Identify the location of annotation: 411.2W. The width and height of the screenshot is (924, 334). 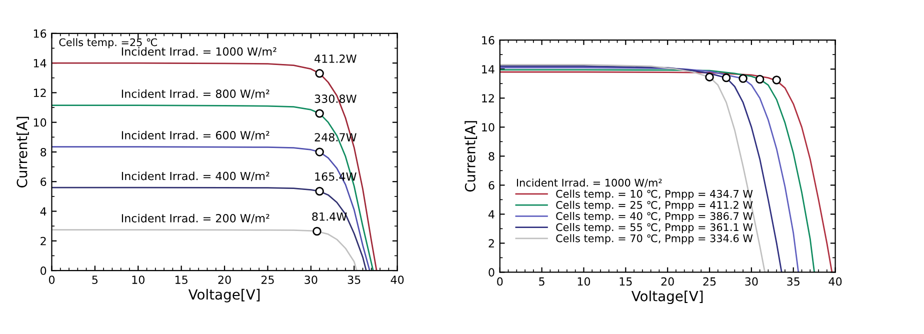
(335, 58).